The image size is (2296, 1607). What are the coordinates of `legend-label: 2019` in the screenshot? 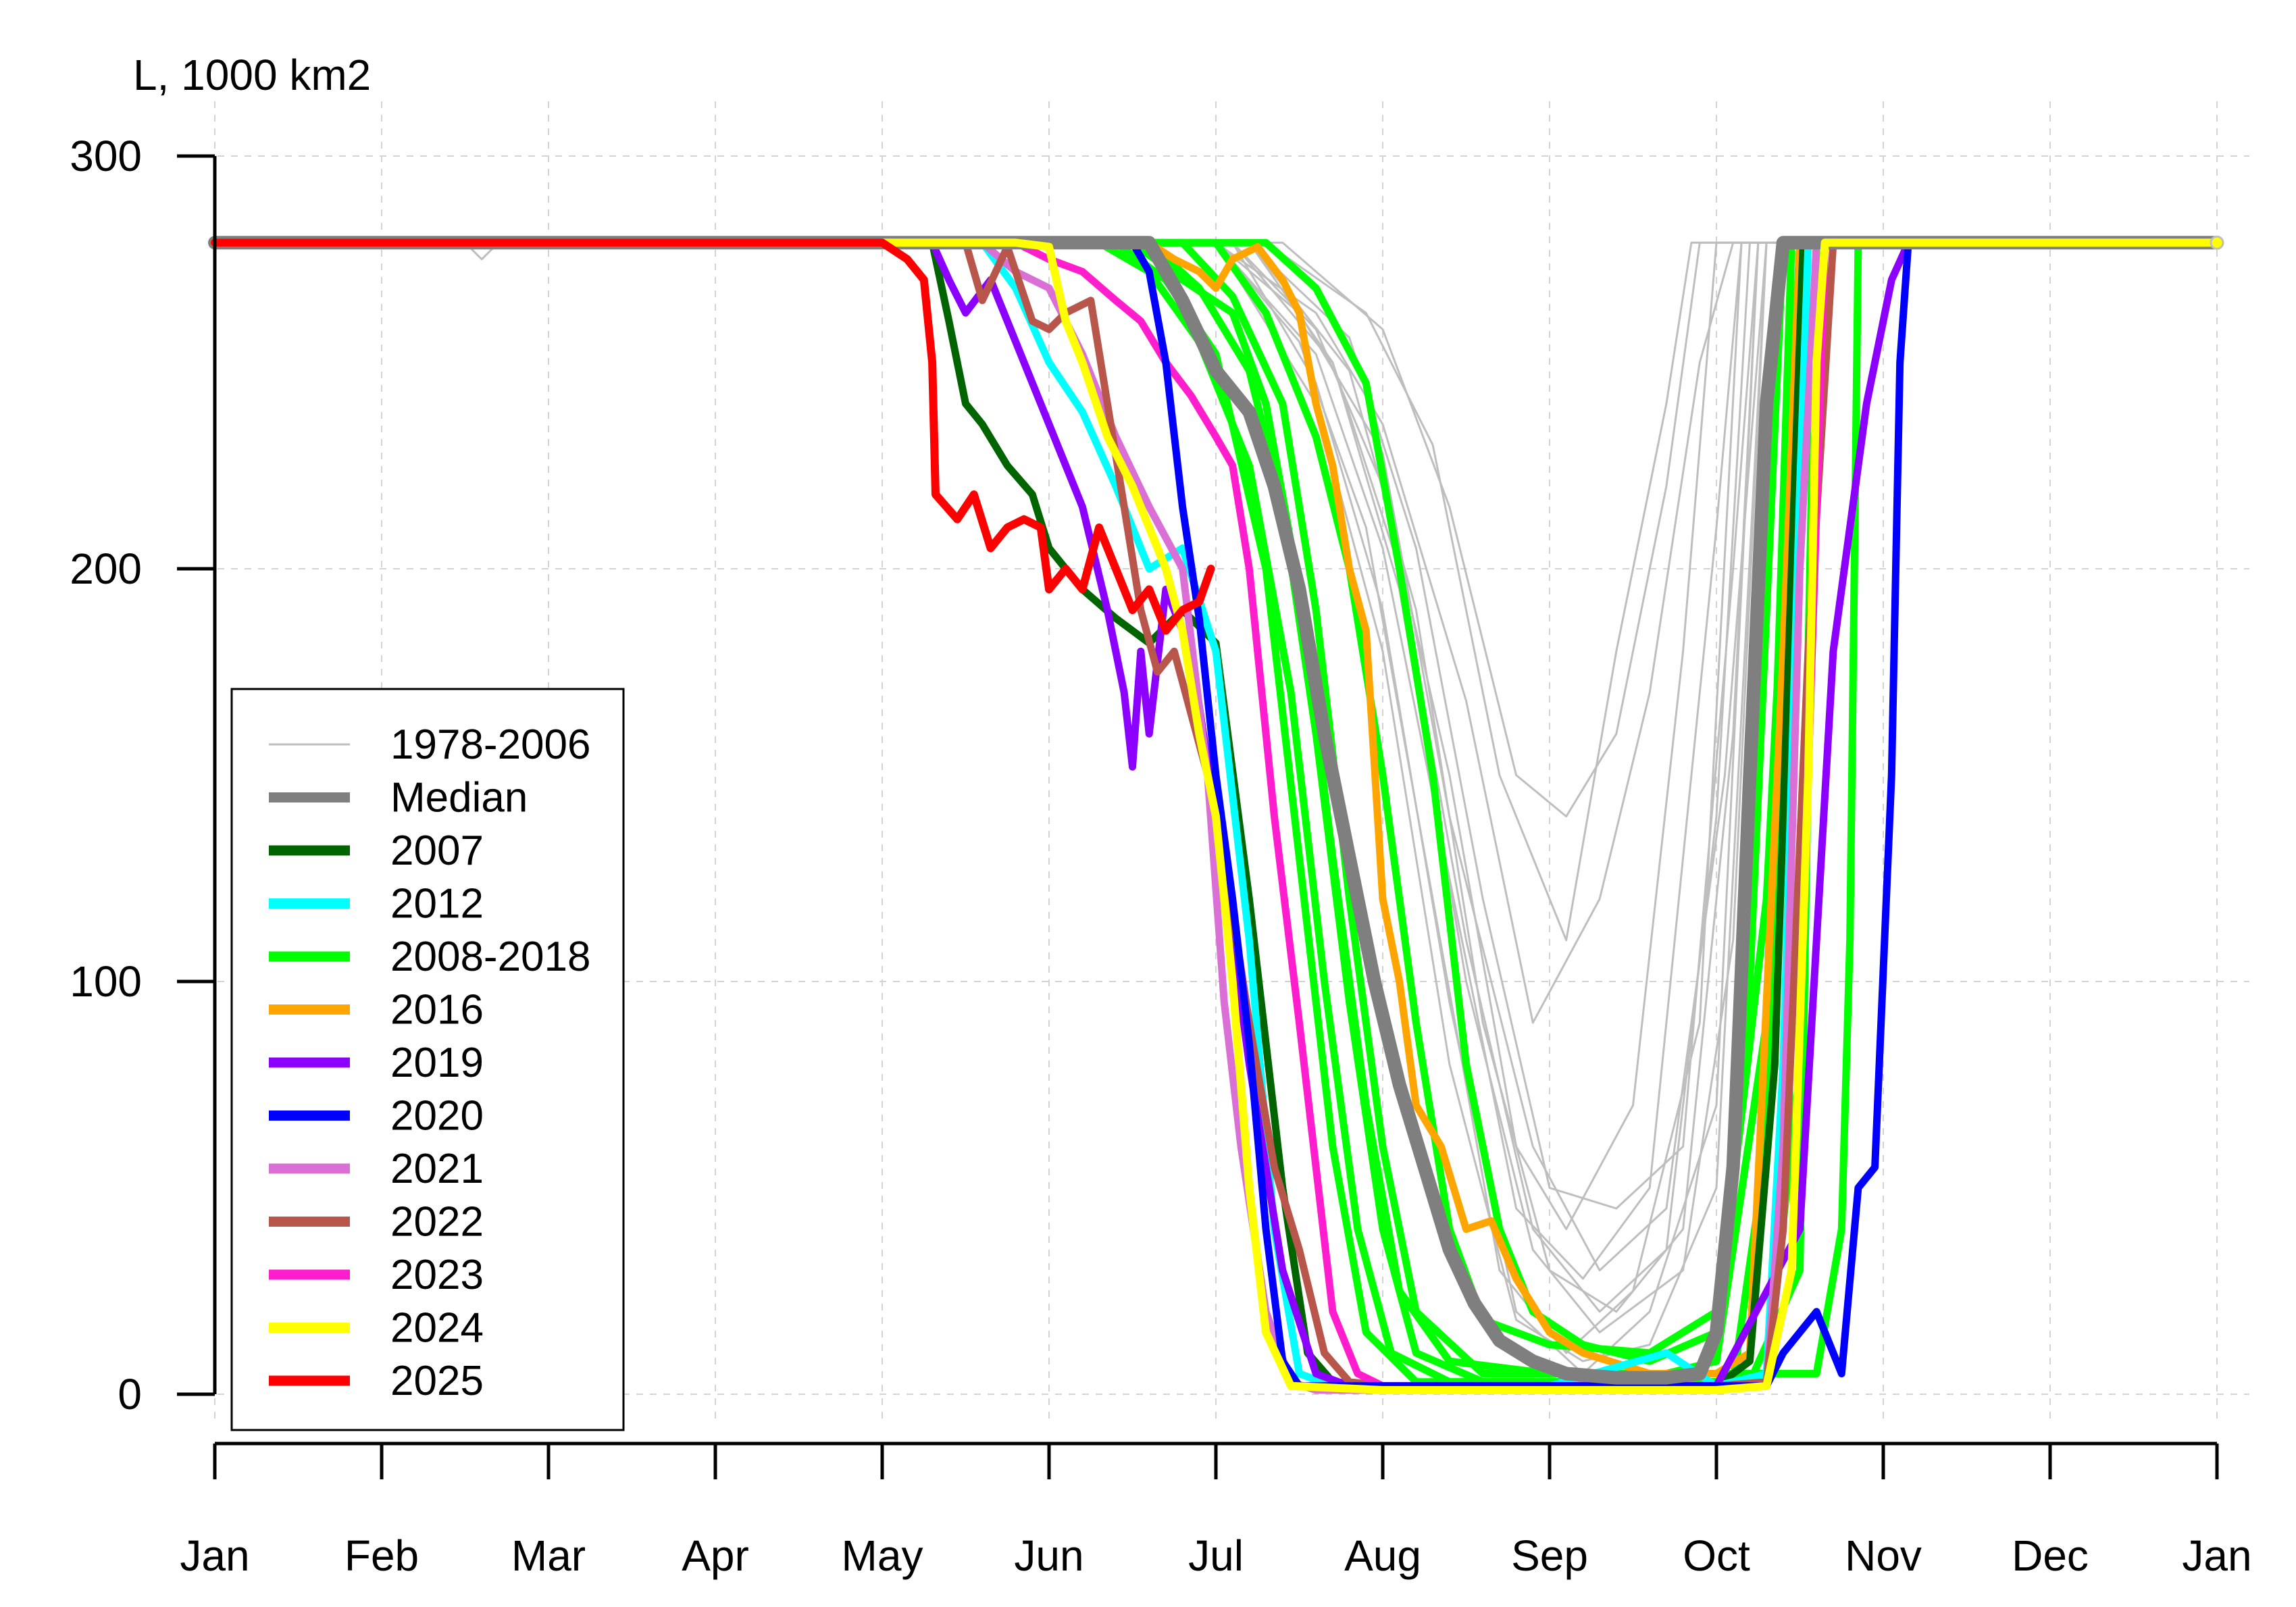 It's located at (437, 1063).